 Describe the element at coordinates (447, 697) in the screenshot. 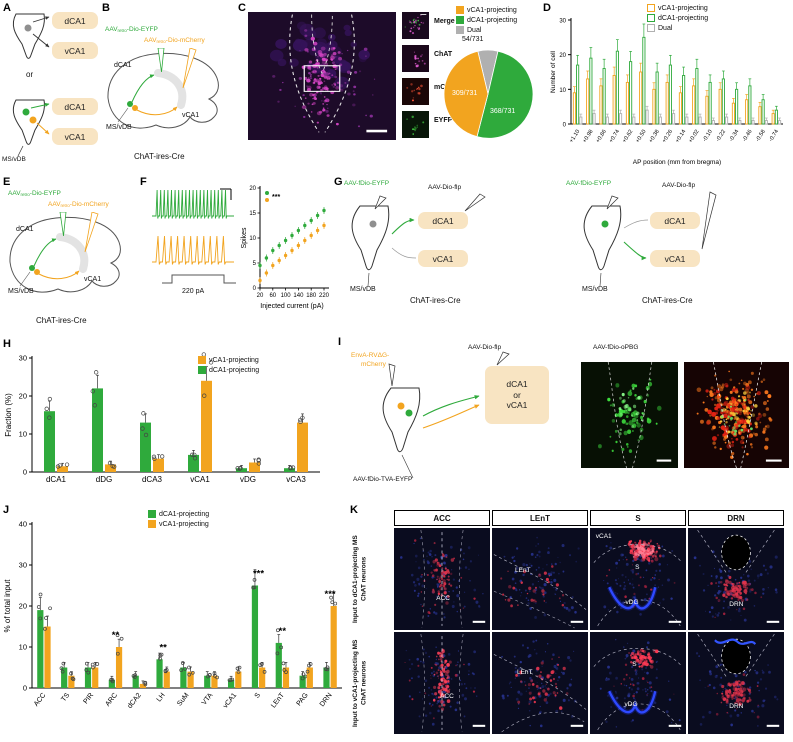

I see `region-label: ACC` at that location.